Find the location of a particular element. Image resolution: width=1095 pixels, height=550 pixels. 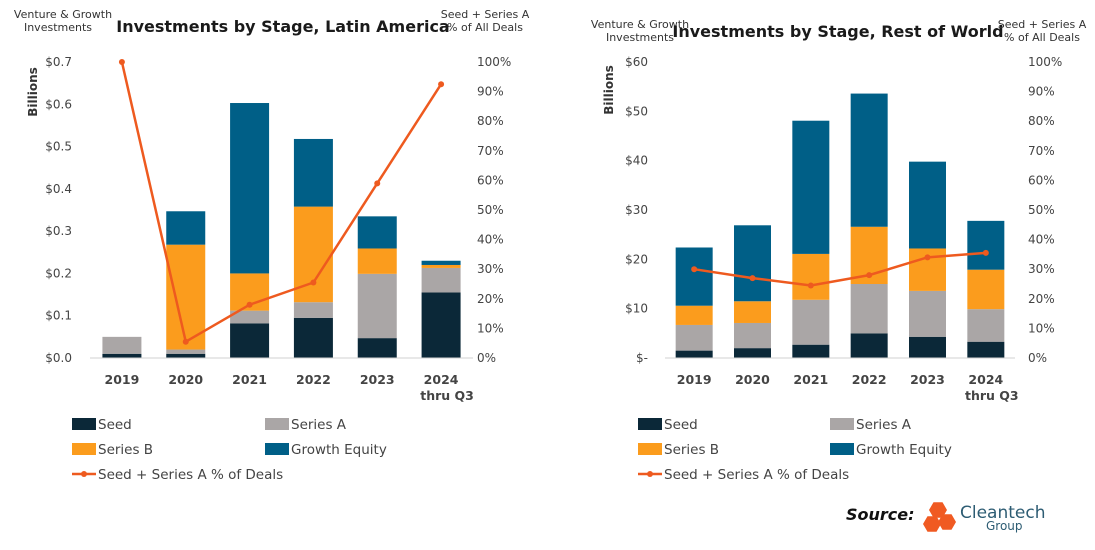

row-y2-tick-label: 20% is located at coordinates (1041, 299).